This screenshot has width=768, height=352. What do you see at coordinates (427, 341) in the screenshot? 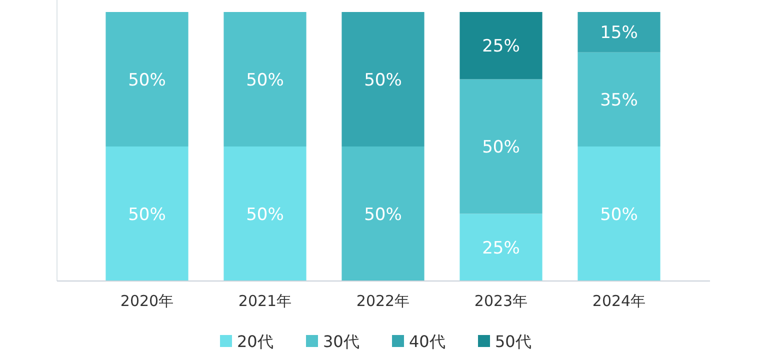
I see `legend-label: 40代` at bounding box center [427, 341].